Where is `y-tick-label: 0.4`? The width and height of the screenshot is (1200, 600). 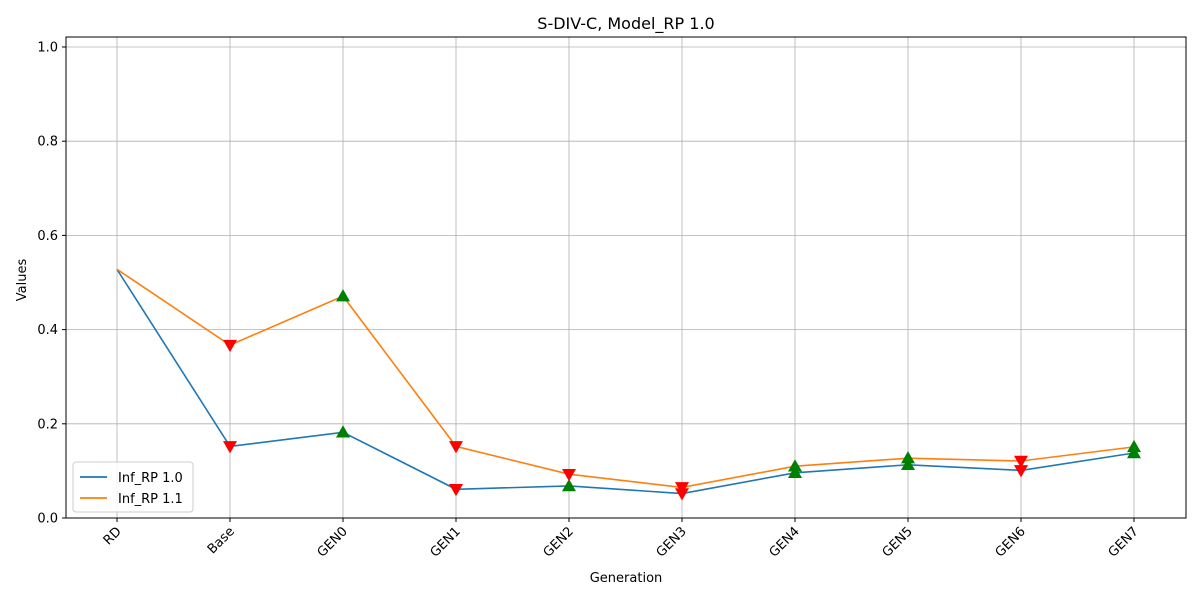
y-tick-label: 0.4 is located at coordinates (47, 330).